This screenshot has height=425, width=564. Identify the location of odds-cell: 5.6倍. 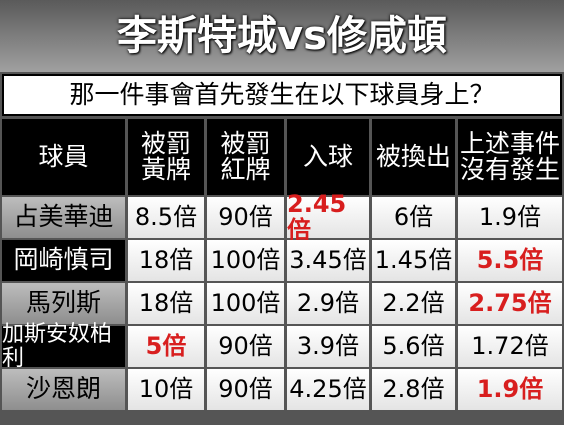
(413, 346).